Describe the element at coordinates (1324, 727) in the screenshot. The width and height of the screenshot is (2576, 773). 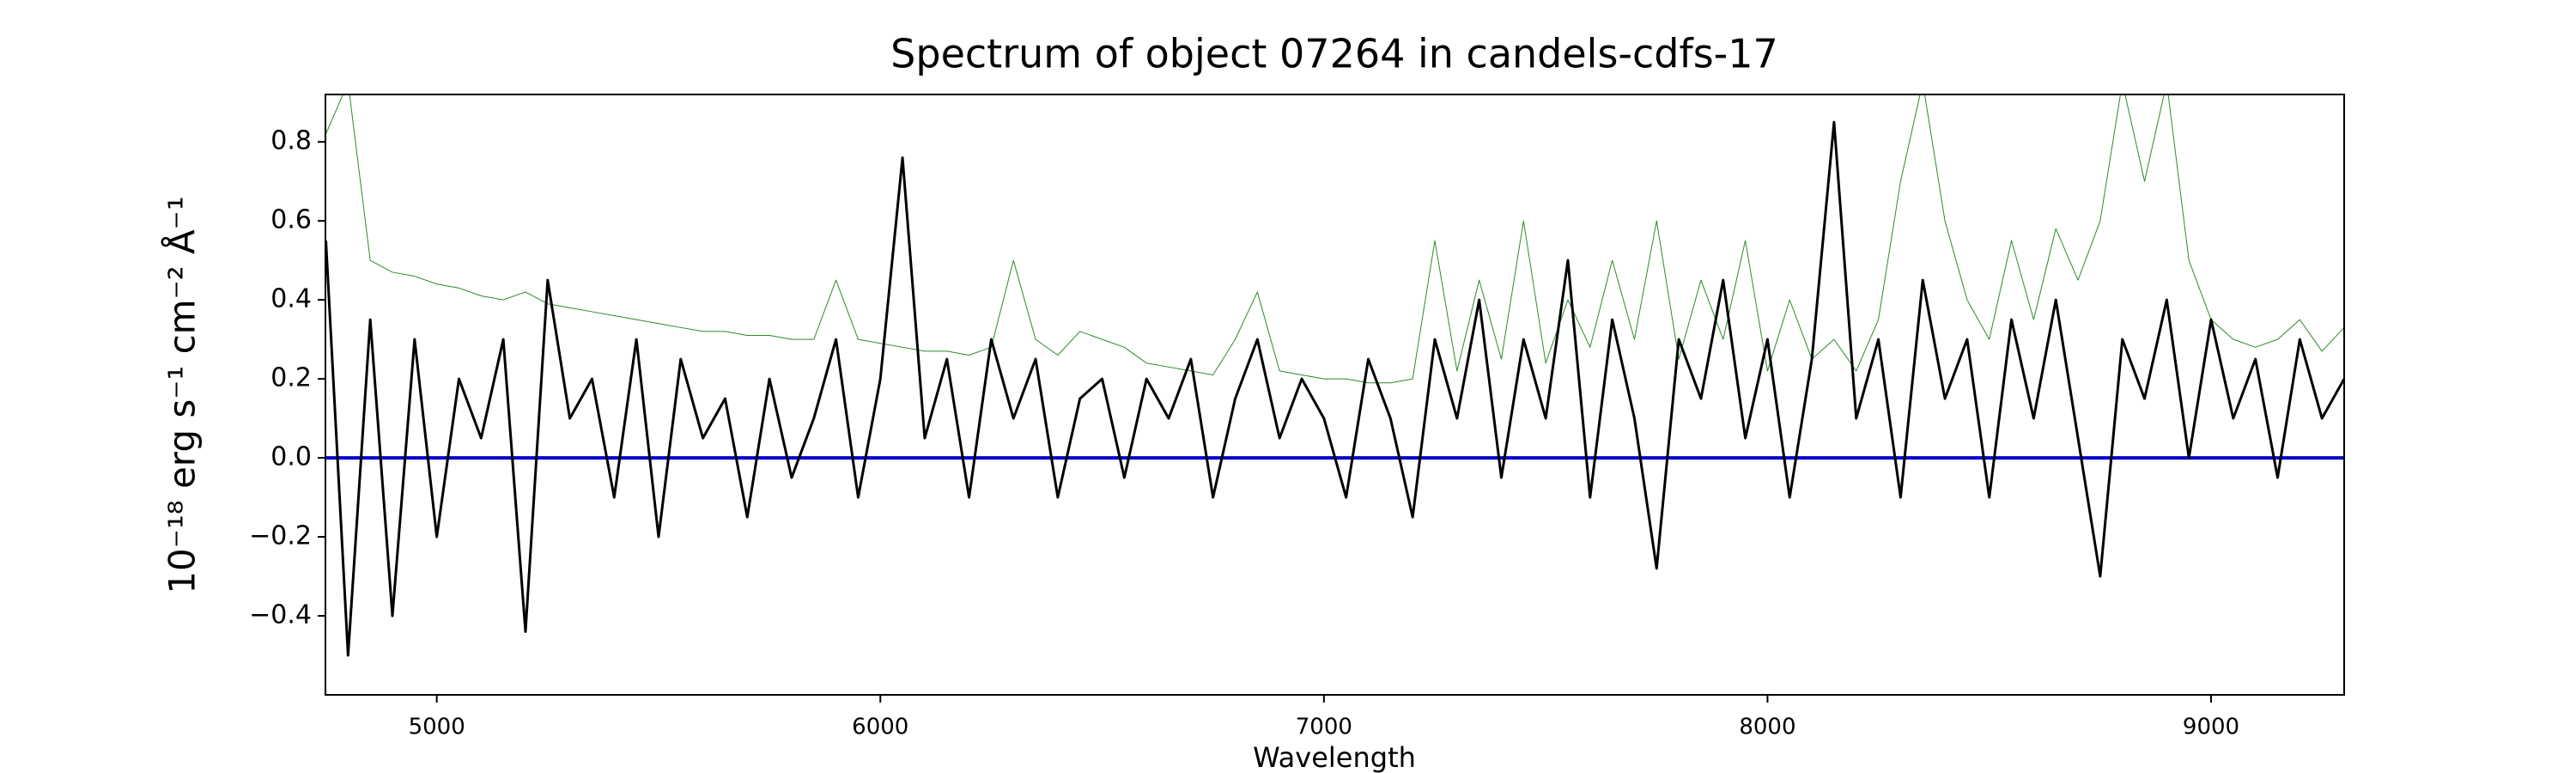
I see `x-tick-label: 7000` at that location.